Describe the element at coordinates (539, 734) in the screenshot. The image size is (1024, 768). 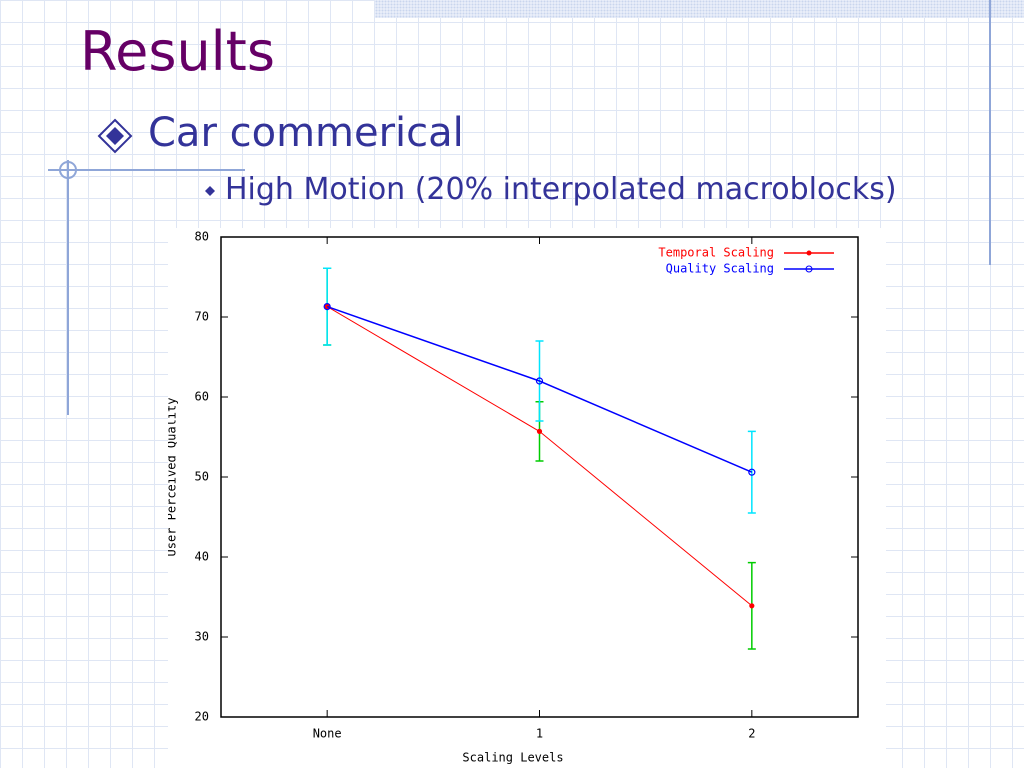
I see `x-tick-label: 1` at that location.